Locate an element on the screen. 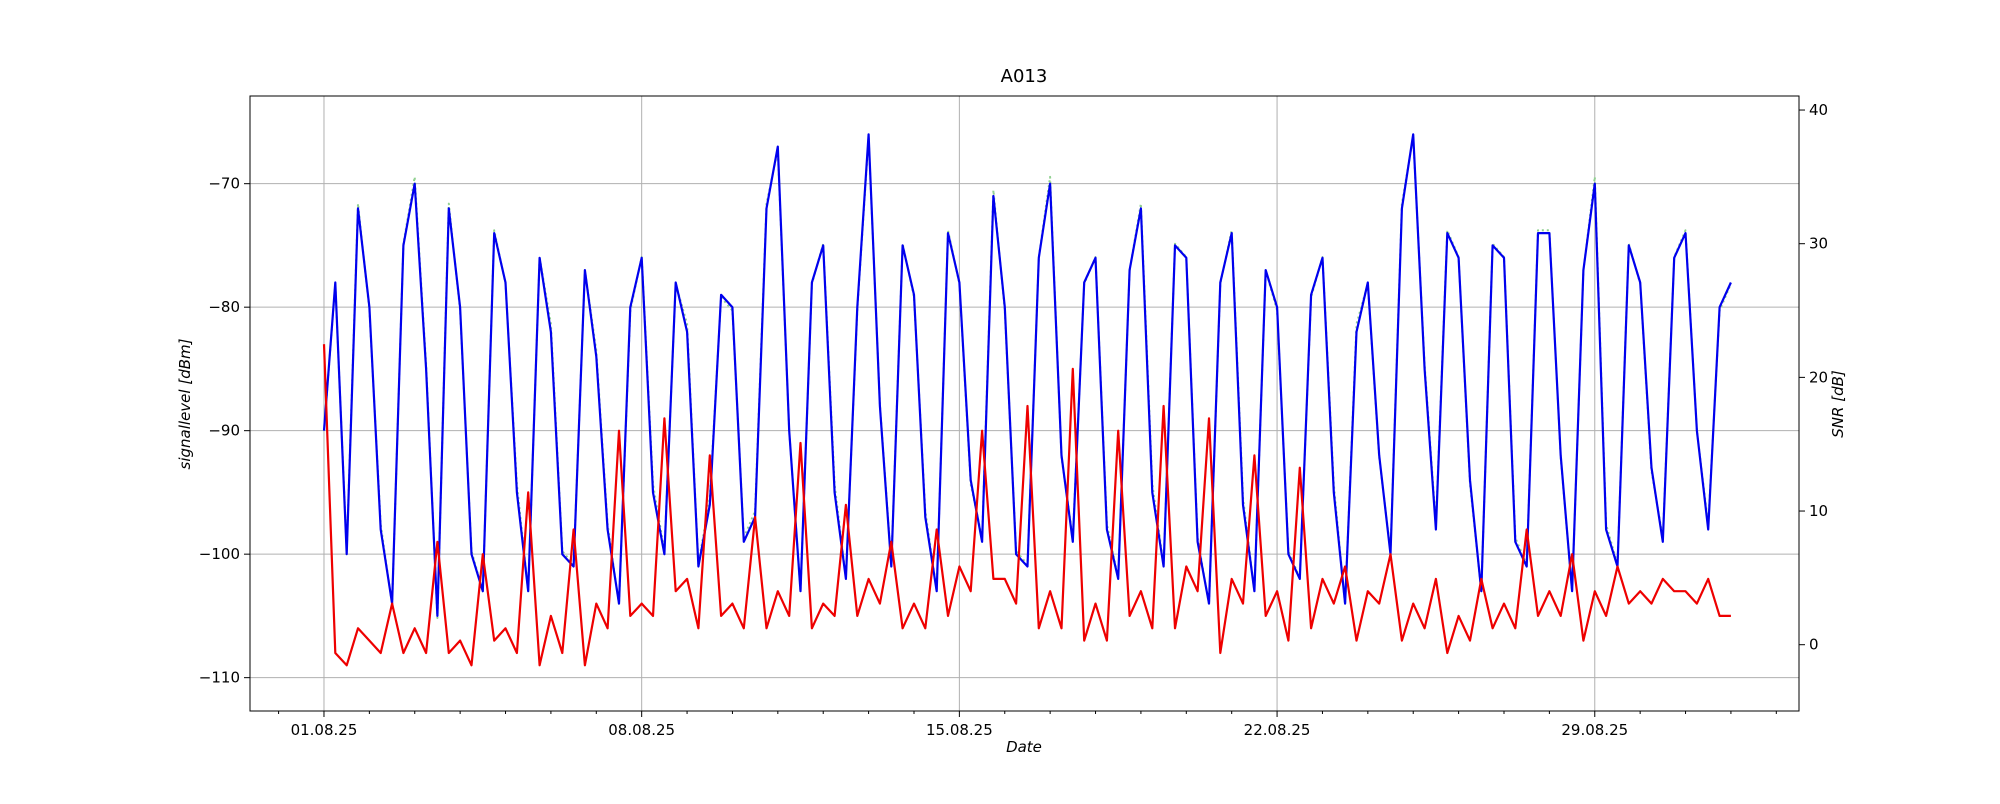 This screenshot has width=2000, height=804. y2-tick-label: 0 is located at coordinates (1814, 645).